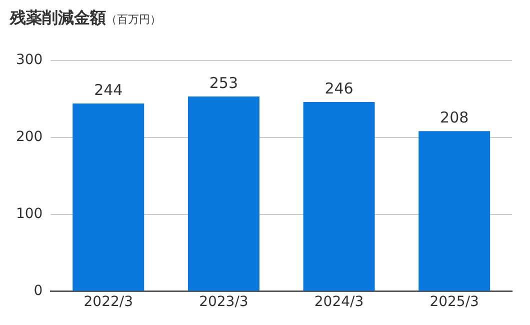 The width and height of the screenshot is (530, 325). What do you see at coordinates (108, 89) in the screenshot?
I see `data-label: 244` at bounding box center [108, 89].